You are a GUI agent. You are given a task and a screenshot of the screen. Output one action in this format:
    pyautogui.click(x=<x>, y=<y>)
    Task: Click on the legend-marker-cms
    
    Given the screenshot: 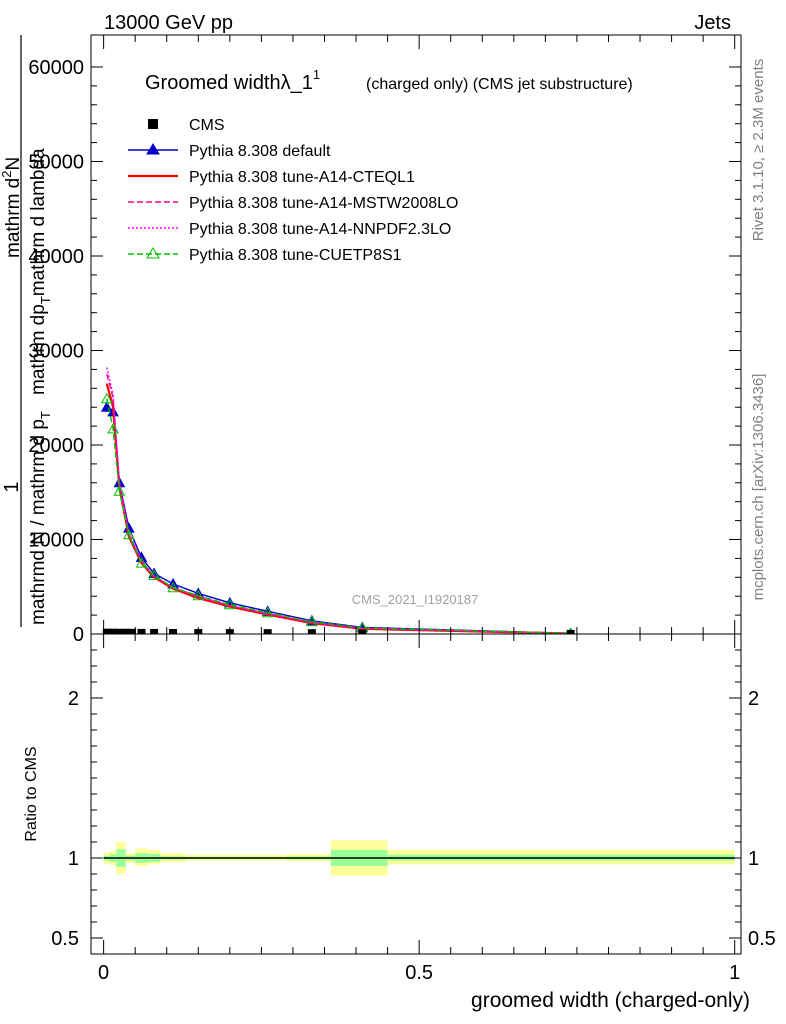 What is the action you would take?
    pyautogui.click(x=153, y=124)
    